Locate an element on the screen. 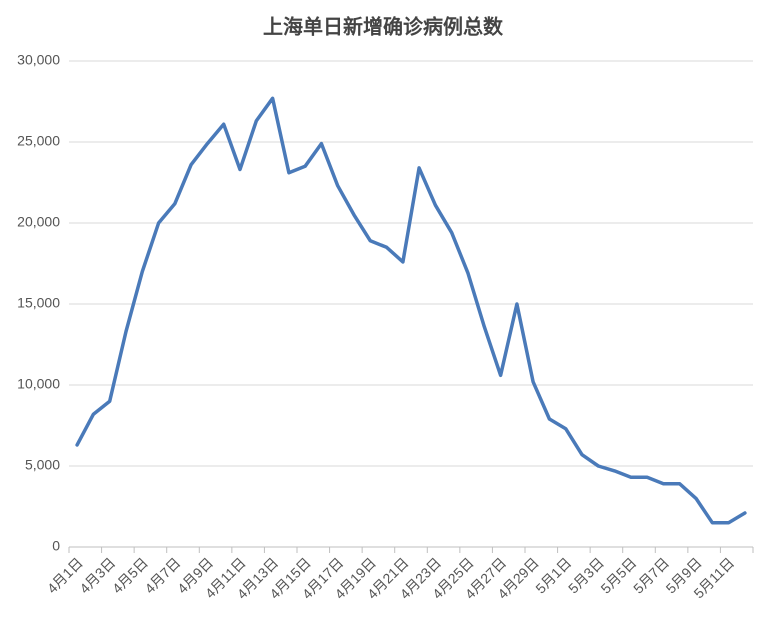 The height and width of the screenshot is (624, 767). y-tick-label: 20,000 is located at coordinates (38, 222).